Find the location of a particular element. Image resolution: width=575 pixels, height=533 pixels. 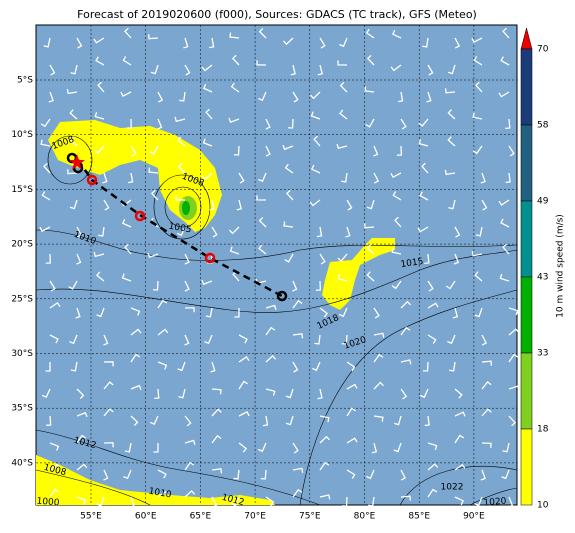

colorbar: 70 58 49 43 33 18 10 is located at coordinates (534, 269).